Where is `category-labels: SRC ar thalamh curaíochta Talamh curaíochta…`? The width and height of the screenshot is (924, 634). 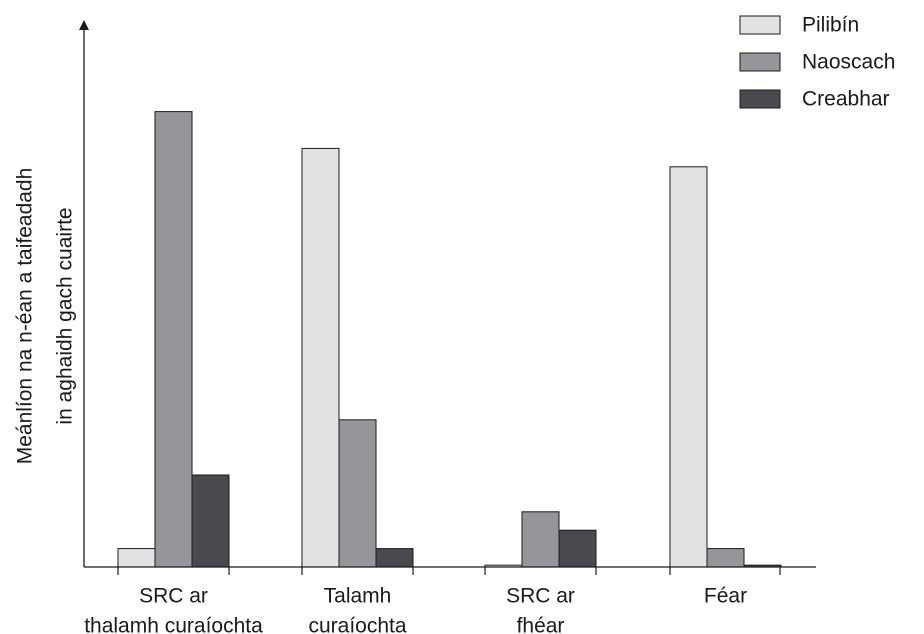 category-labels: SRC ar thalamh curaíochta Talamh curaíochta… is located at coordinates (415, 609).